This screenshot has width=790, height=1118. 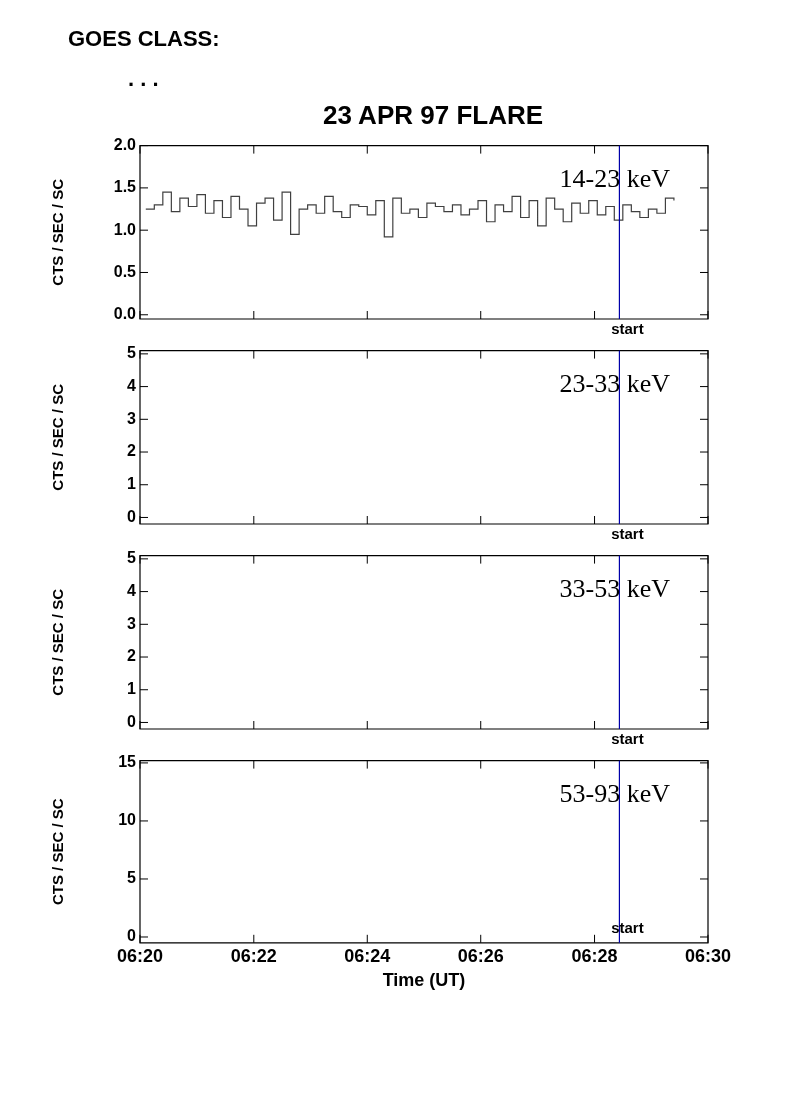 What do you see at coordinates (144, 39) in the screenshot?
I see `text: GOES CLASS:` at bounding box center [144, 39].